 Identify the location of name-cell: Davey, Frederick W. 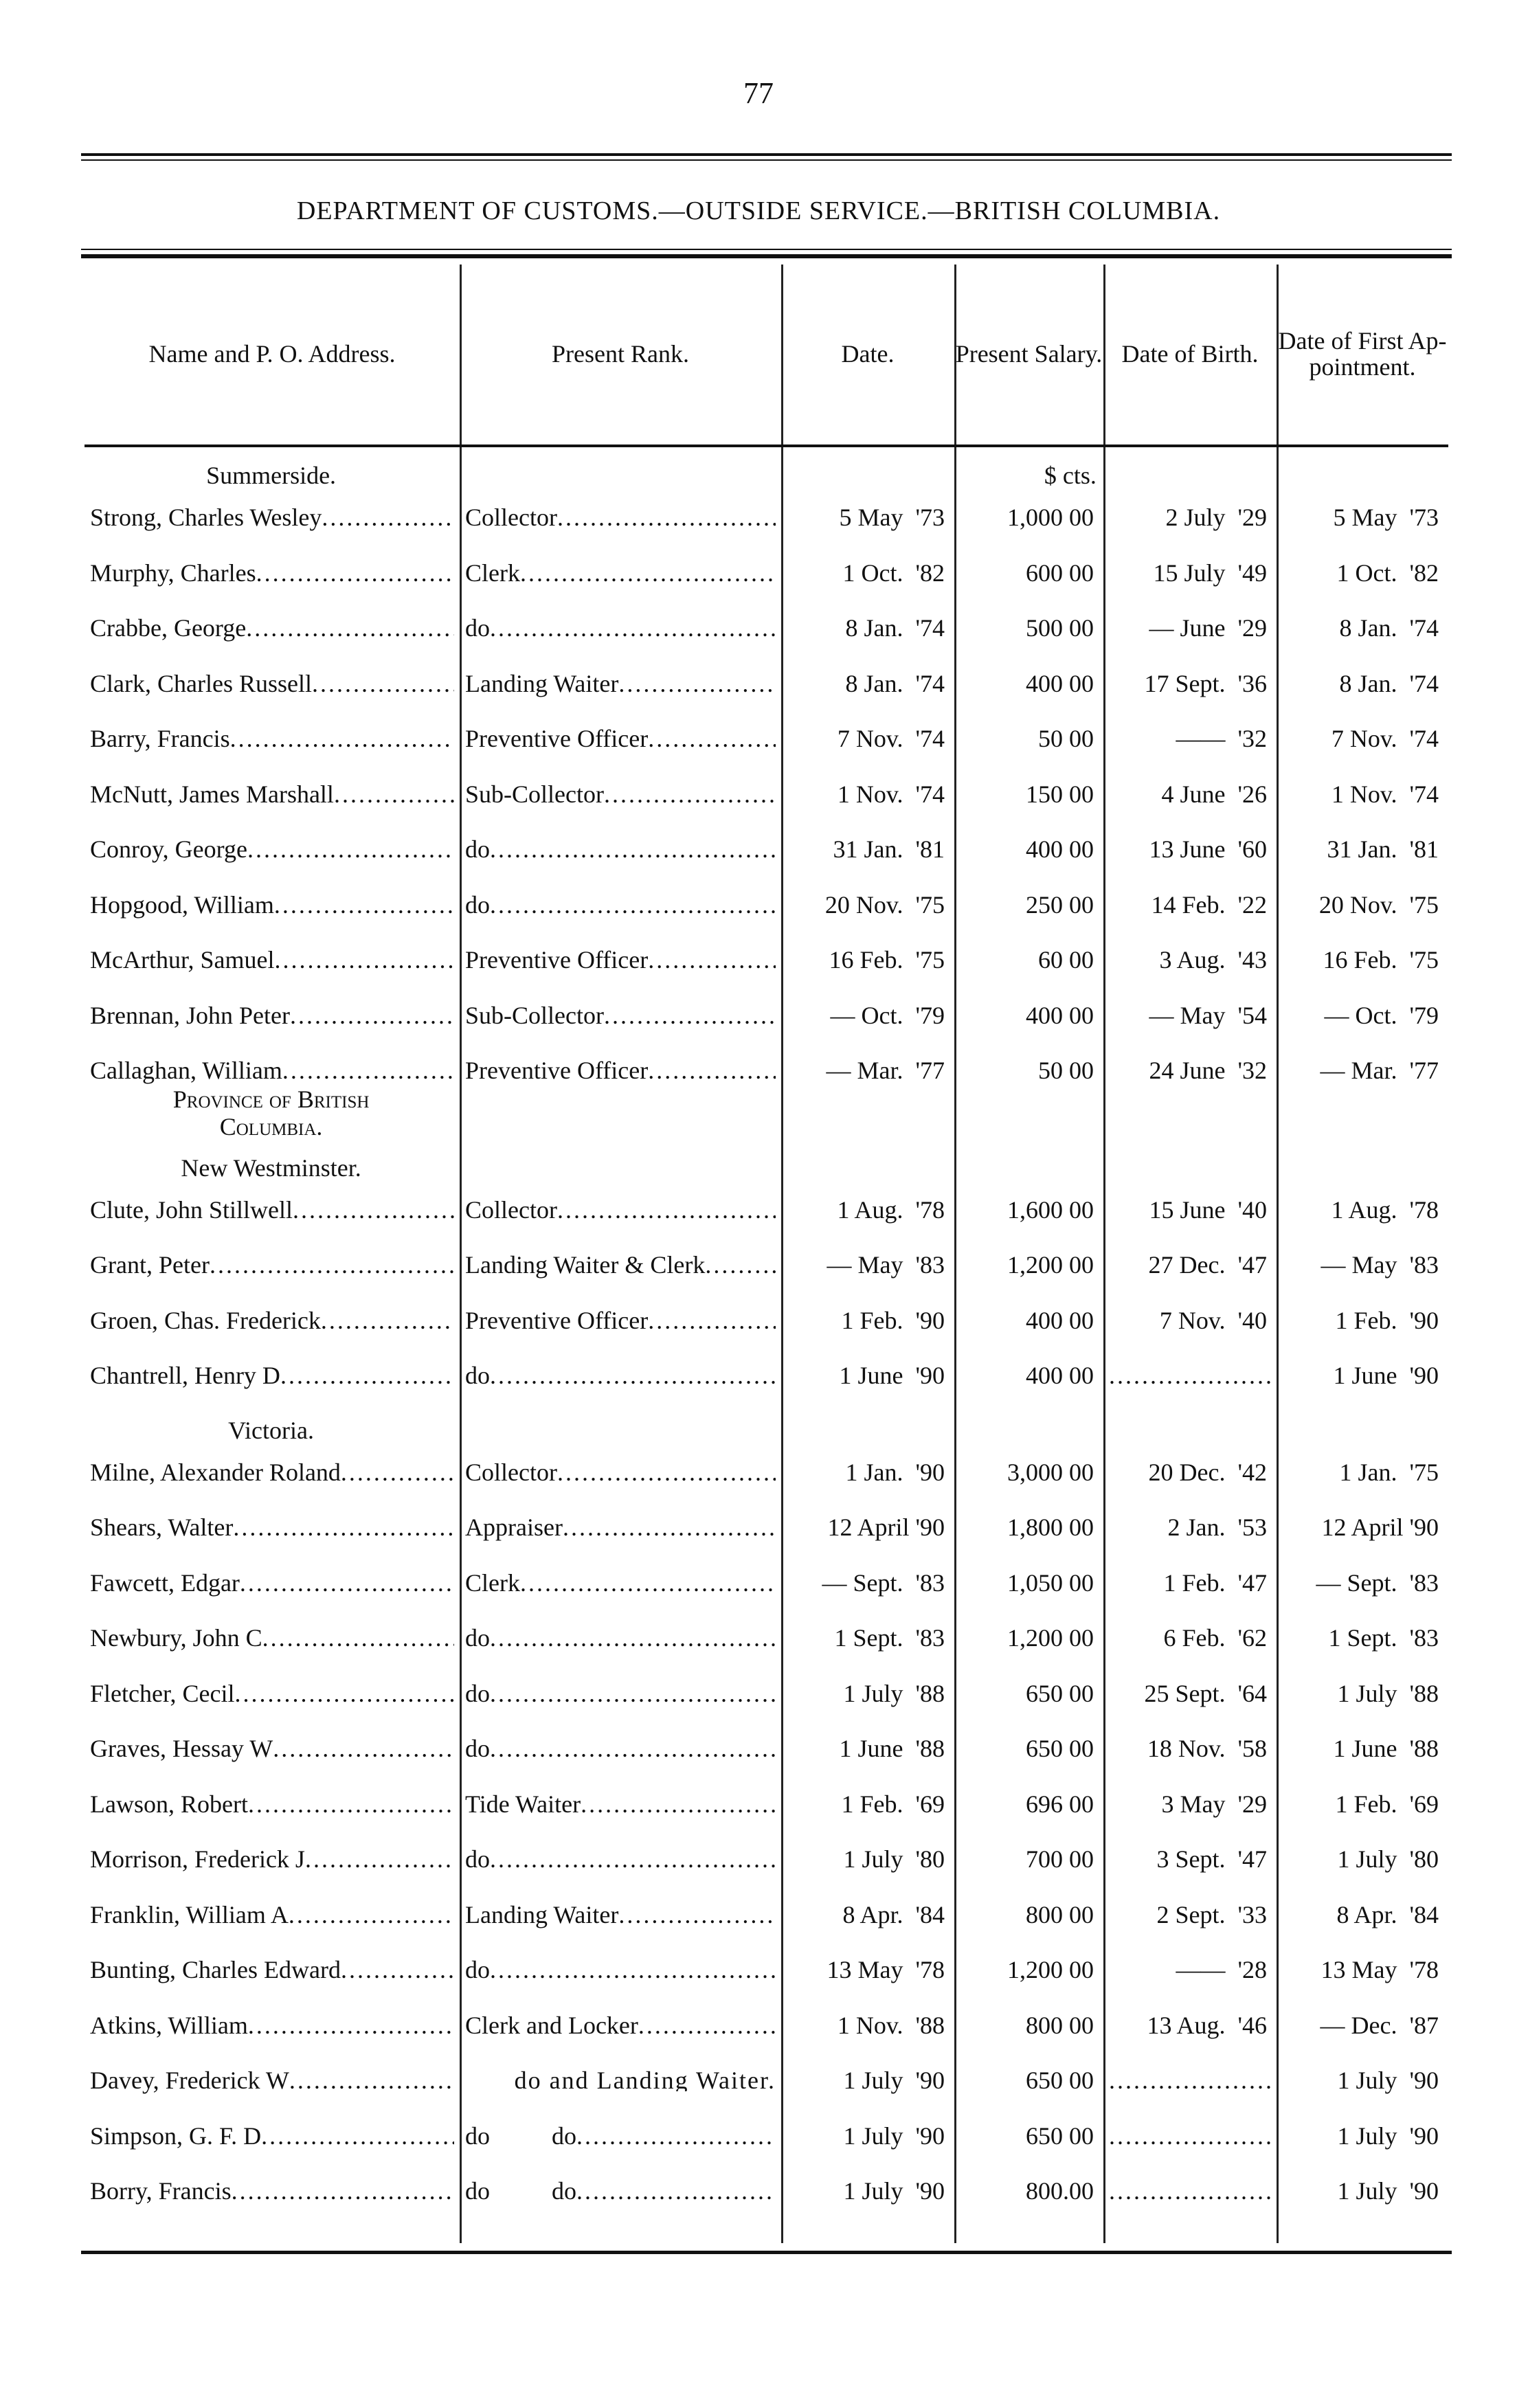
(272, 2080).